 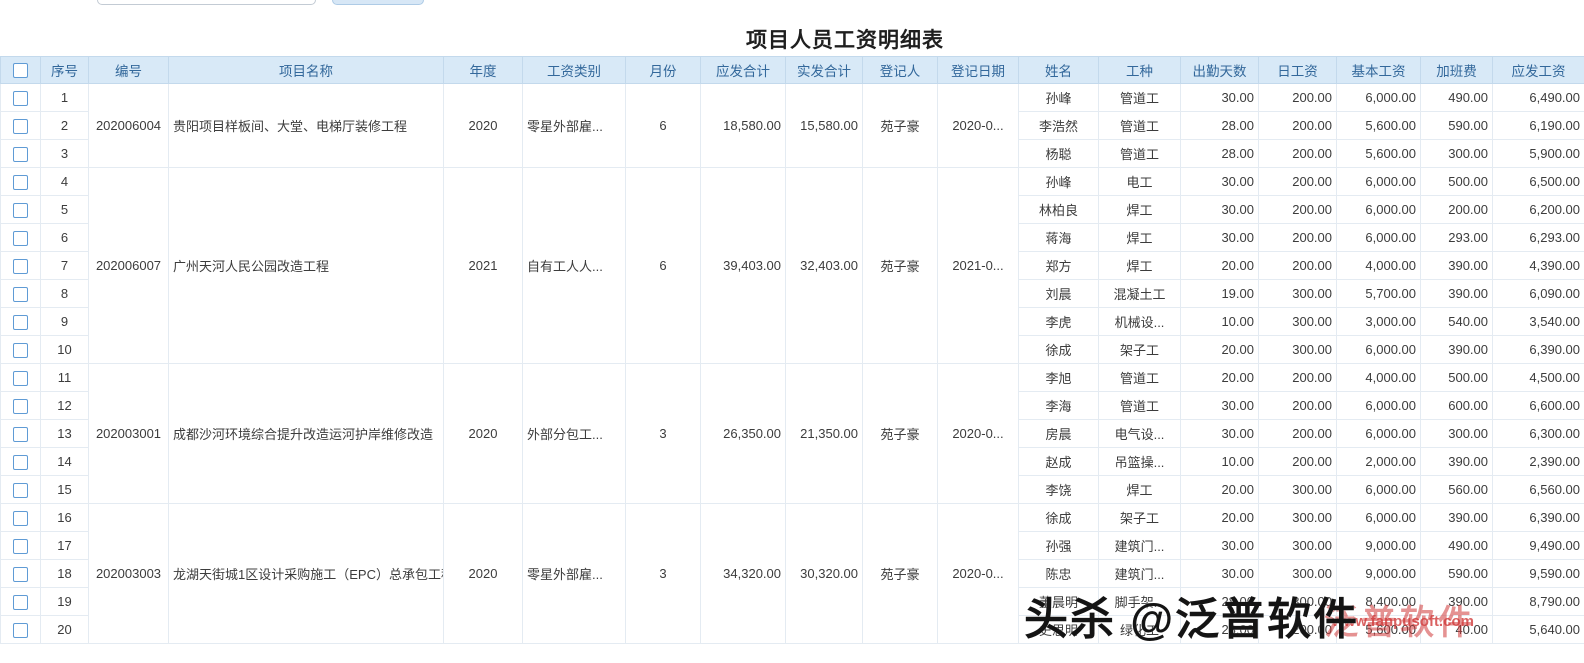 I want to click on column-header-registrant: 登记人, so click(x=900, y=70).